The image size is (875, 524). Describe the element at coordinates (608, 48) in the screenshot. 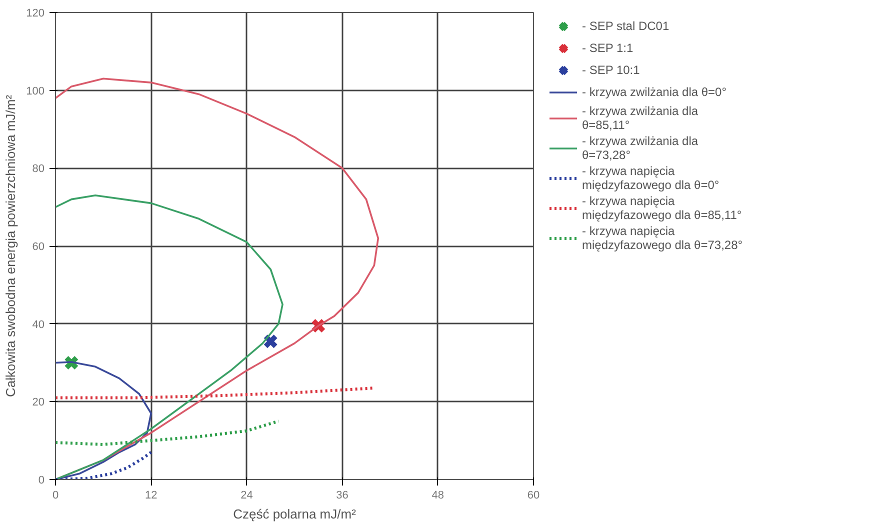

I see `legend-label: - SEP 1:1` at that location.